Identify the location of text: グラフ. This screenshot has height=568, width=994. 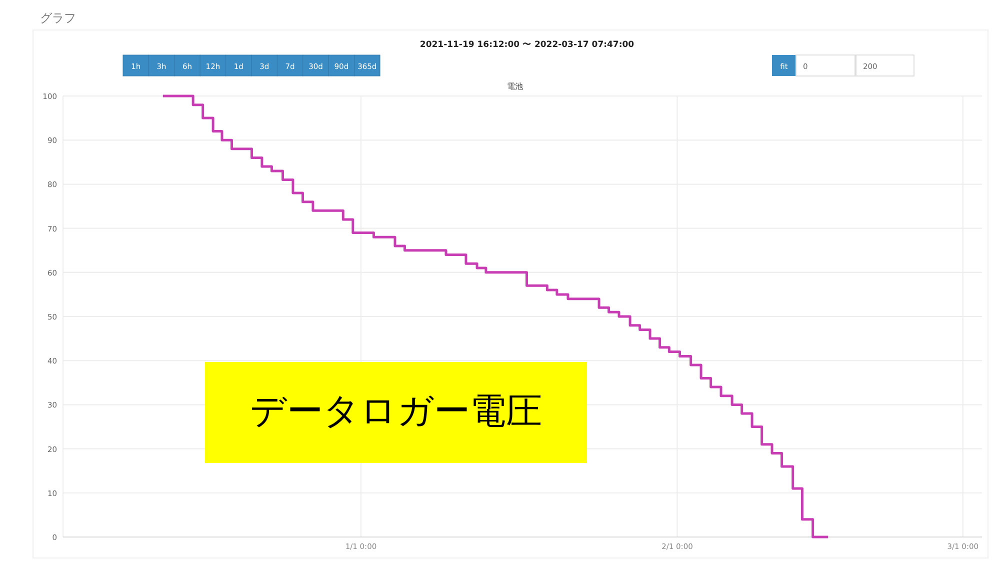
(58, 18).